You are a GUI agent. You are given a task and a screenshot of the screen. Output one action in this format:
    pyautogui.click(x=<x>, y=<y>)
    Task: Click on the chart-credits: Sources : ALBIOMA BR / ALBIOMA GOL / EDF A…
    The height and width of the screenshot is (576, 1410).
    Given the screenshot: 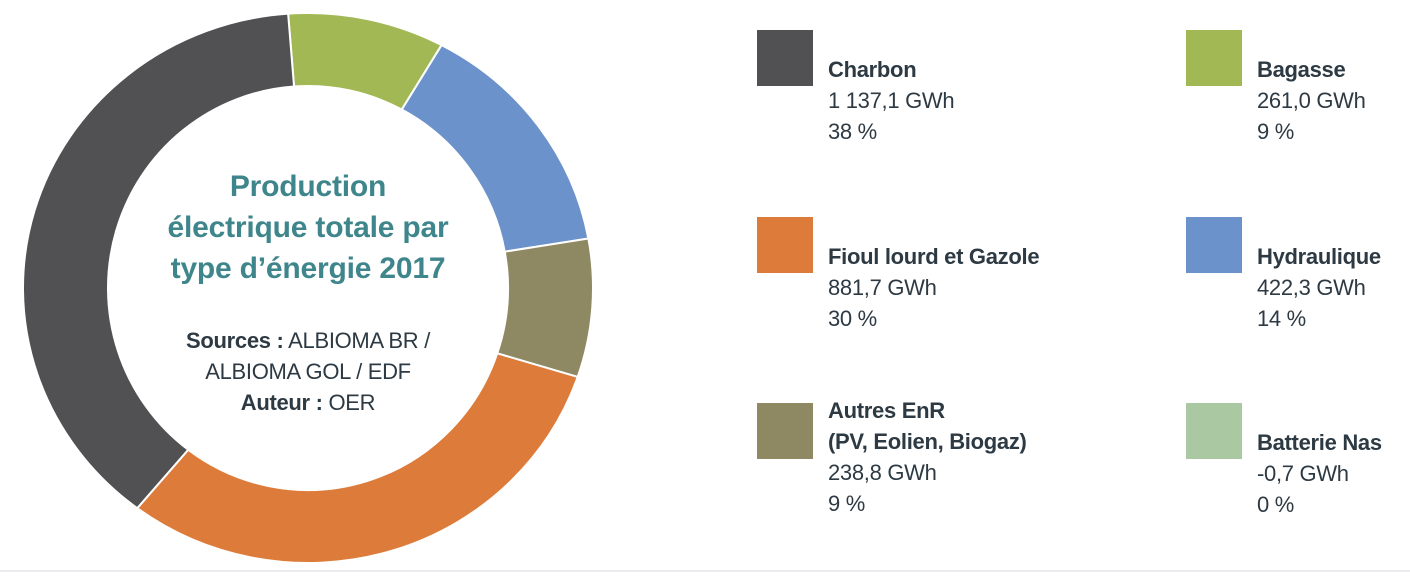 What is the action you would take?
    pyautogui.click(x=308, y=371)
    